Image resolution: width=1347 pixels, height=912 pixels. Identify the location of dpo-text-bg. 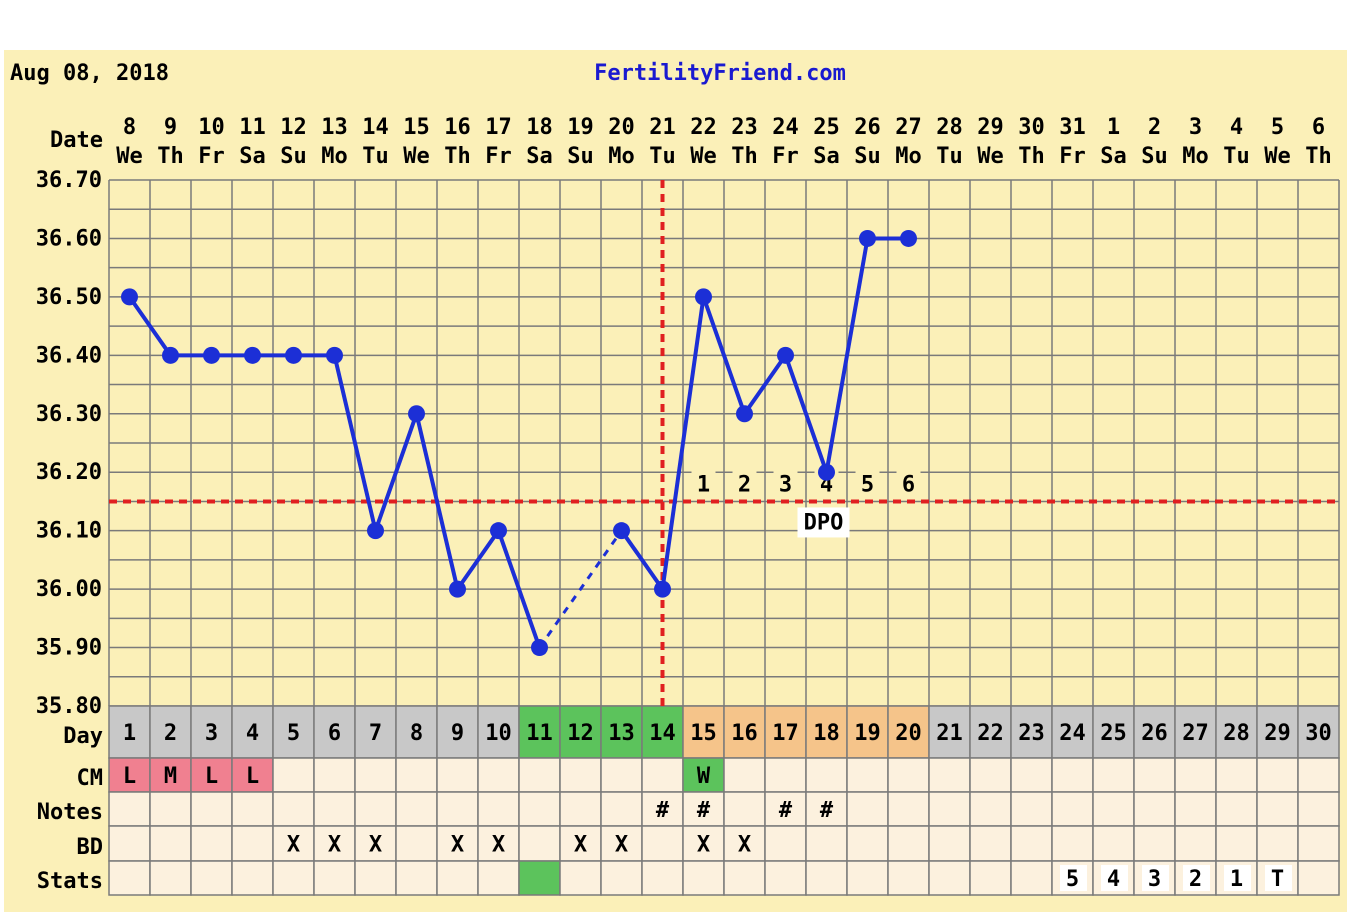
(823, 522).